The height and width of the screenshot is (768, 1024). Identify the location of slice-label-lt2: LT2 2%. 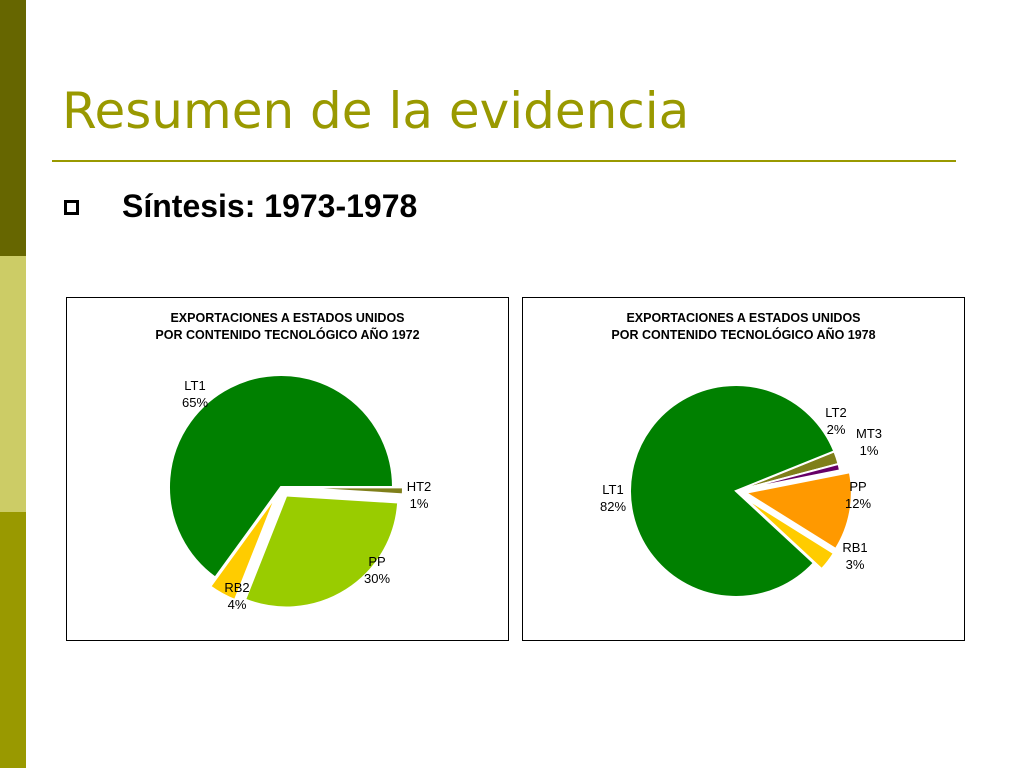
(835, 421).